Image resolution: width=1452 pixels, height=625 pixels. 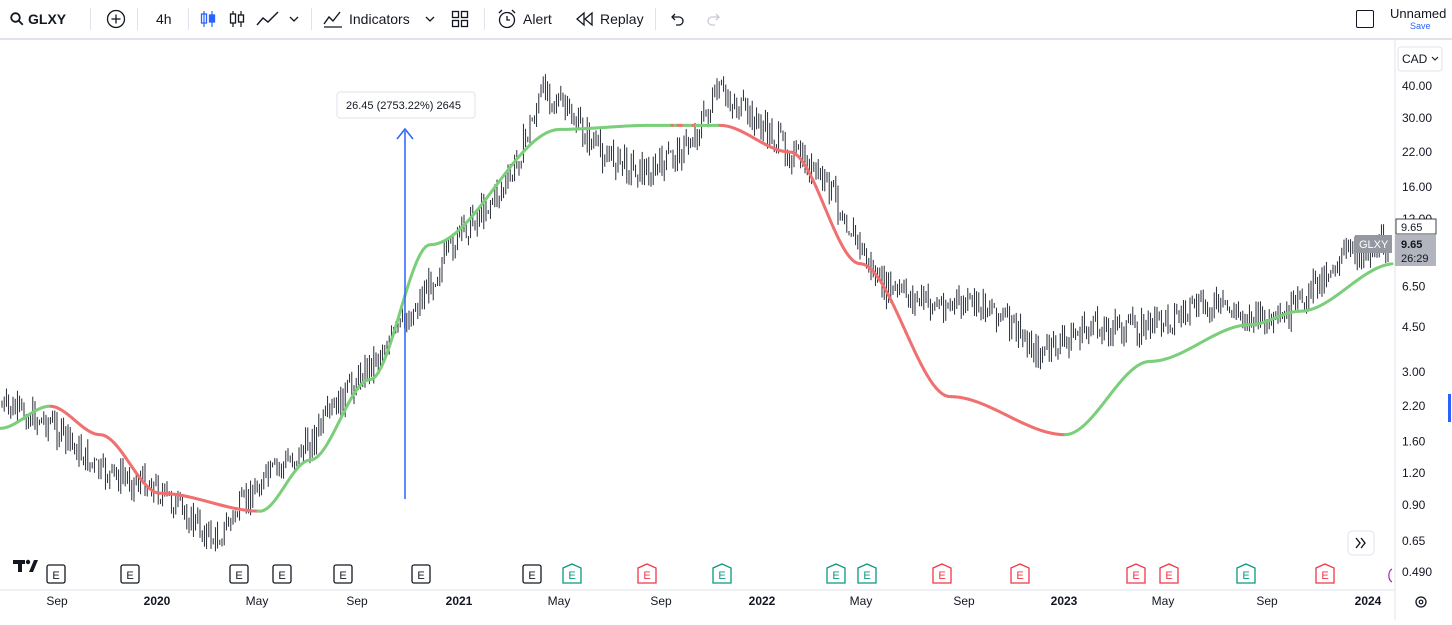 What do you see at coordinates (1414, 473) in the screenshot?
I see `price-tick-label: 1.20` at bounding box center [1414, 473].